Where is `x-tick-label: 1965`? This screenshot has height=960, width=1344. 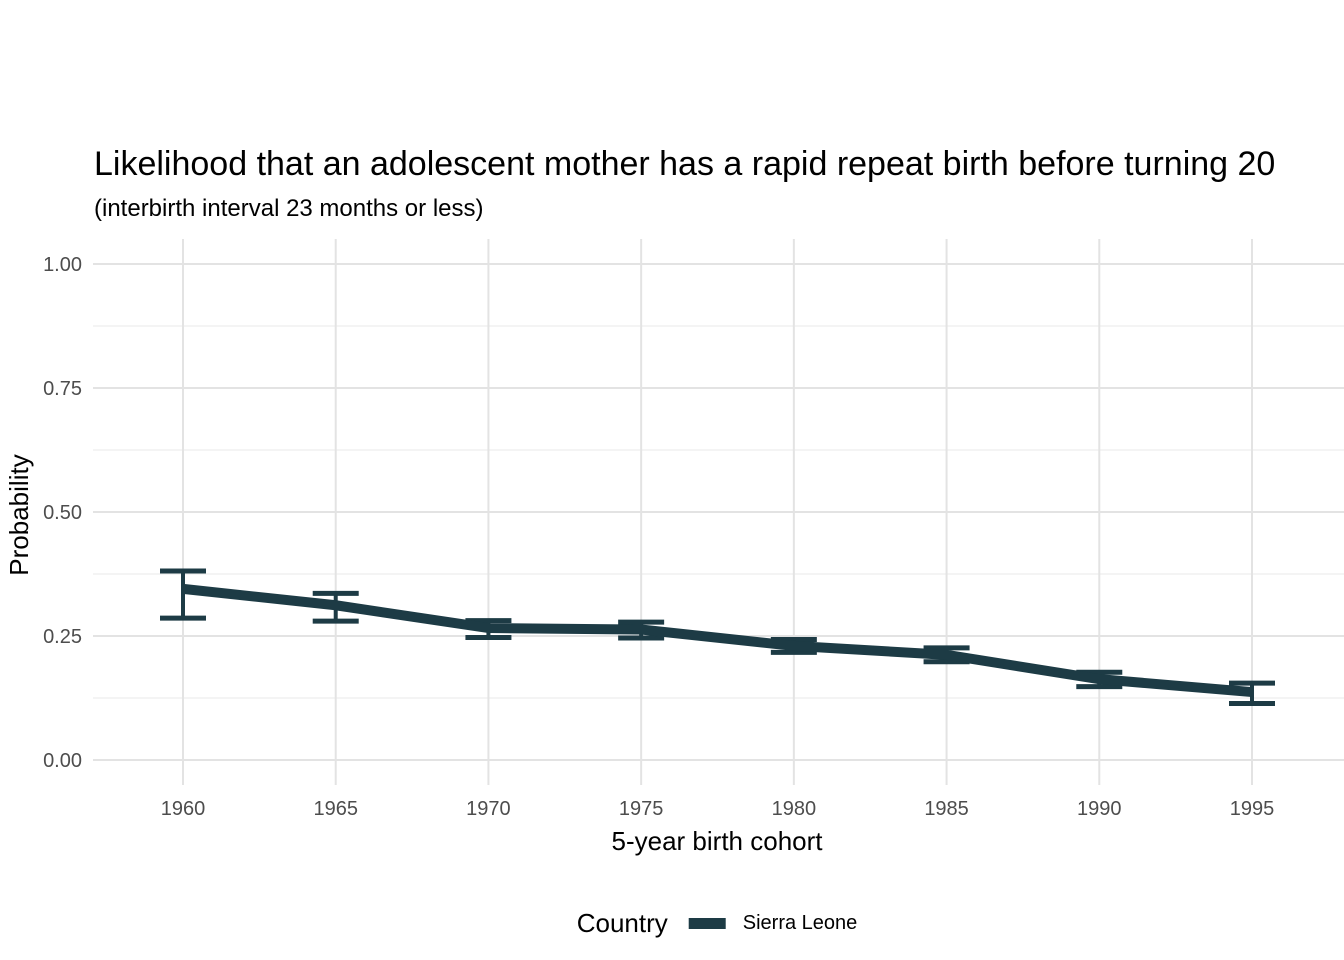 x-tick-label: 1965 is located at coordinates (335, 809).